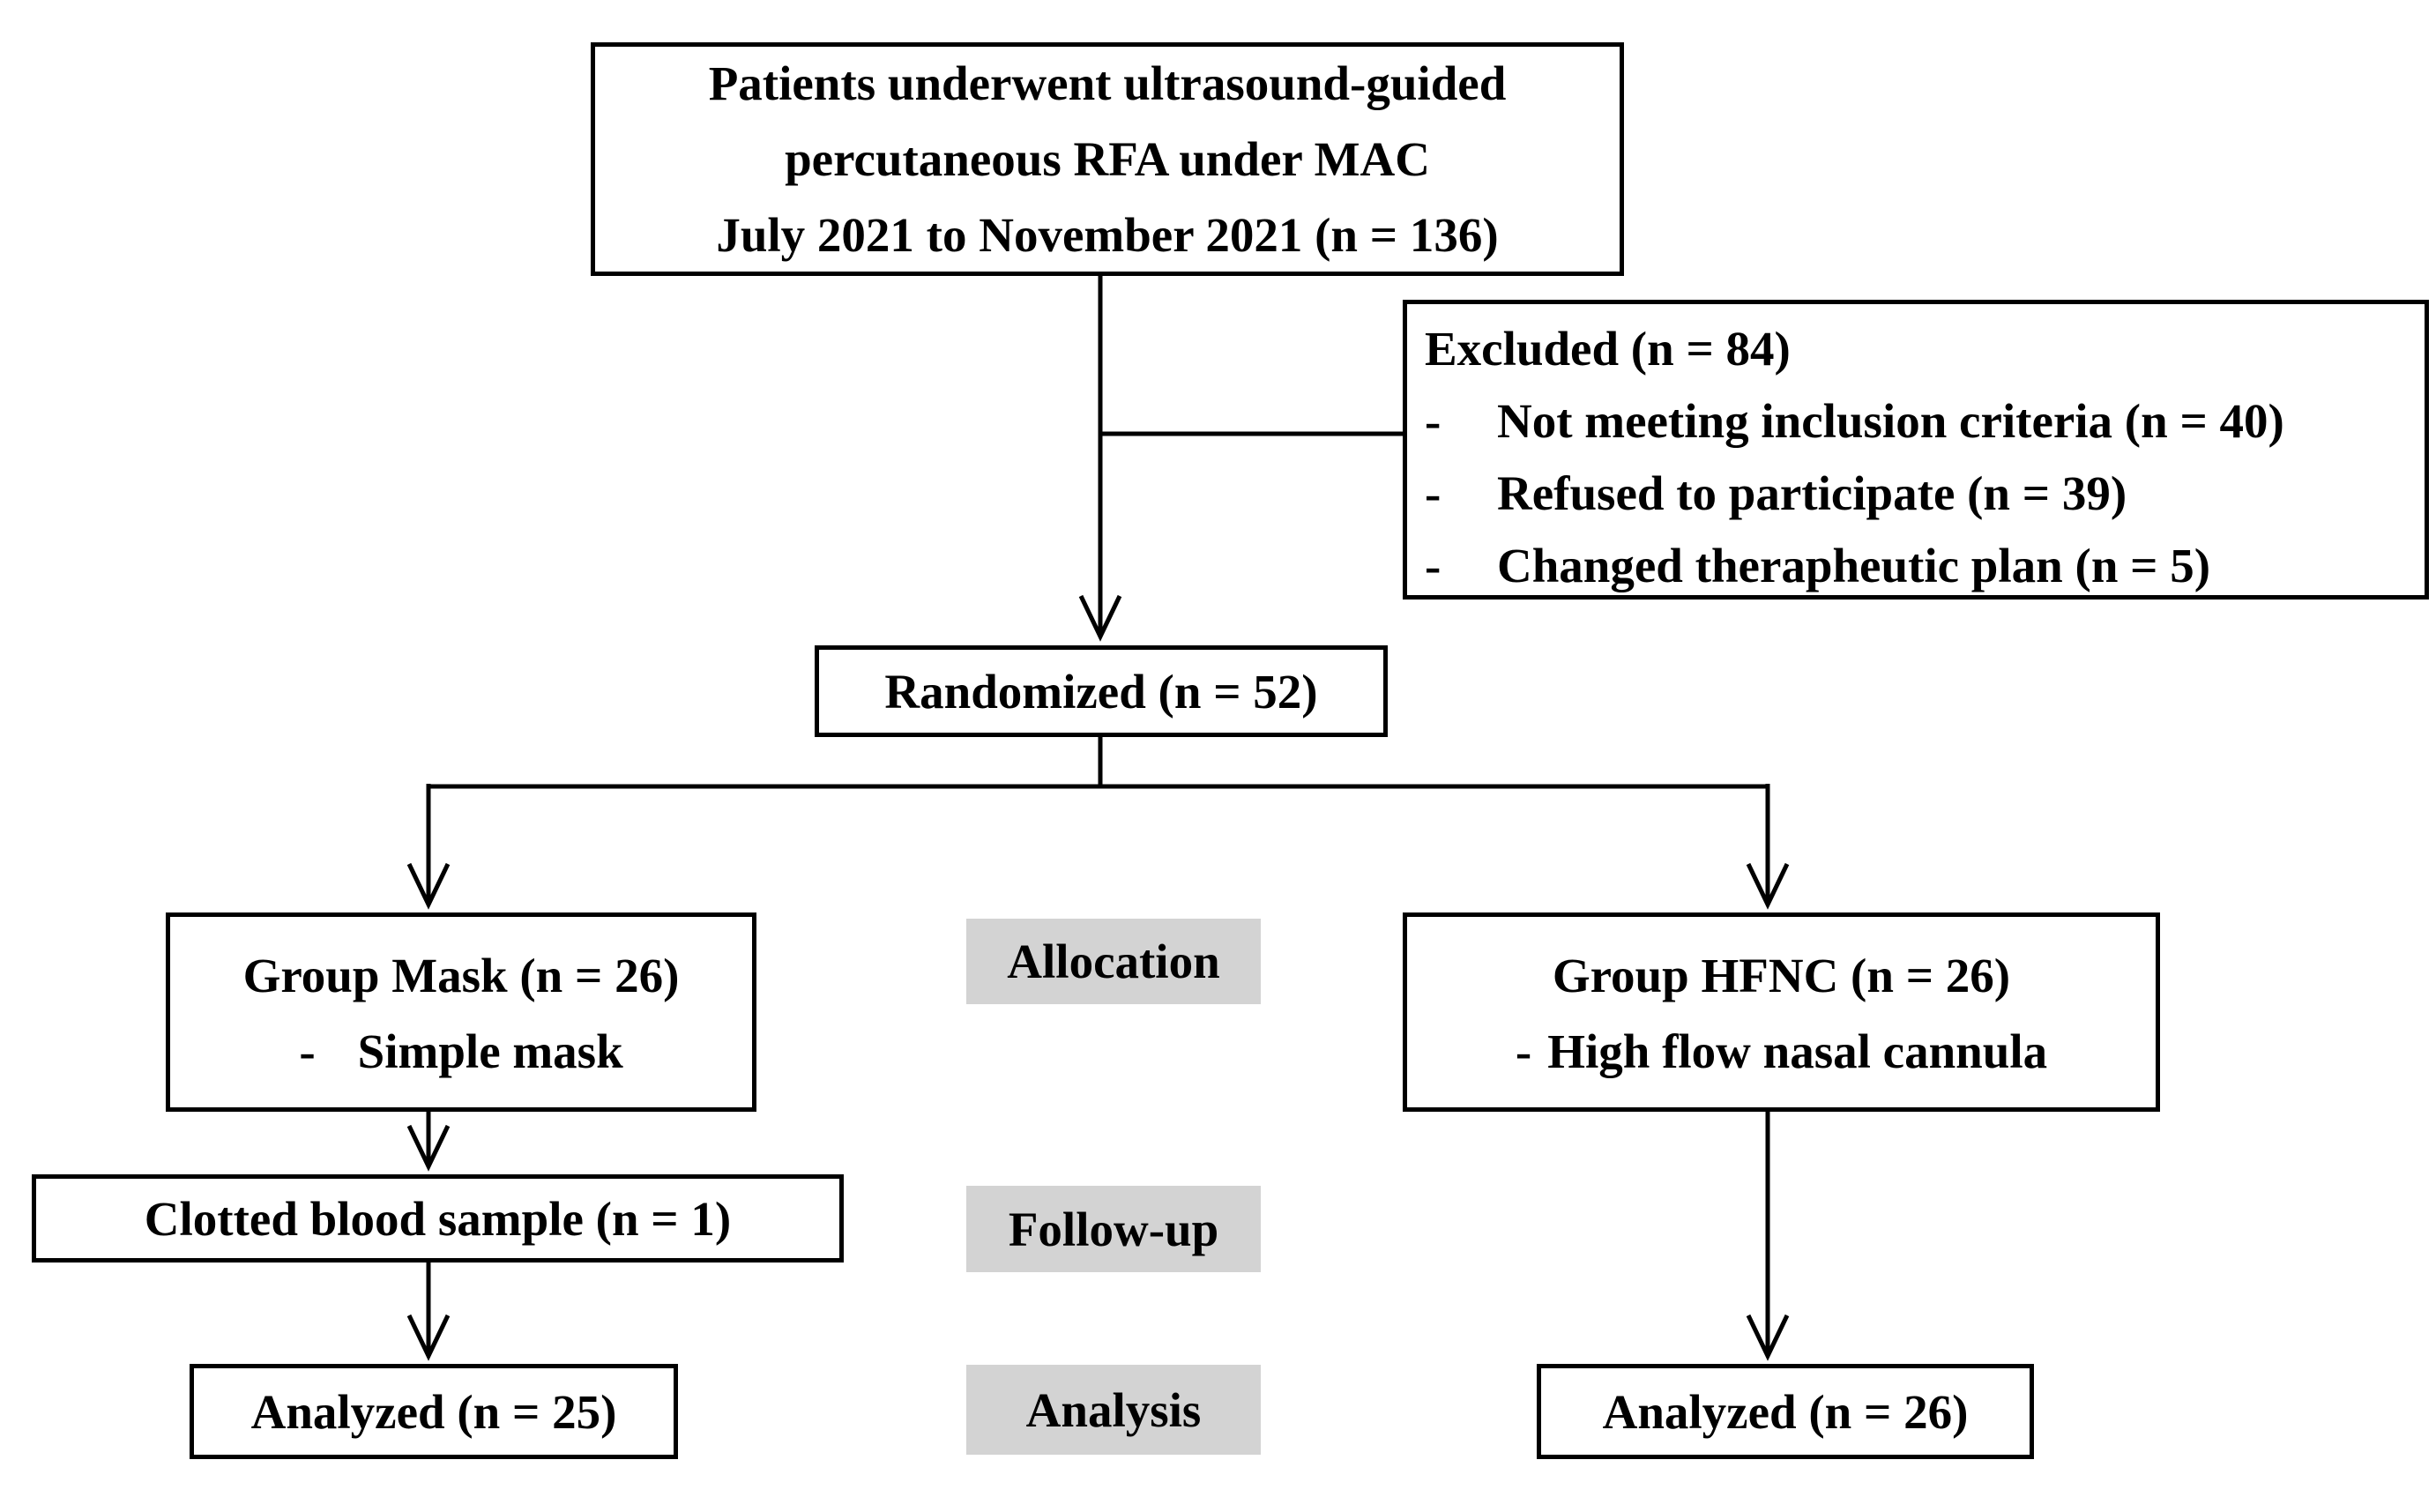 The height and width of the screenshot is (1512, 2436). I want to click on clotted-blood-sample-box: Clotted blood sample (n = 1), so click(438, 1218).